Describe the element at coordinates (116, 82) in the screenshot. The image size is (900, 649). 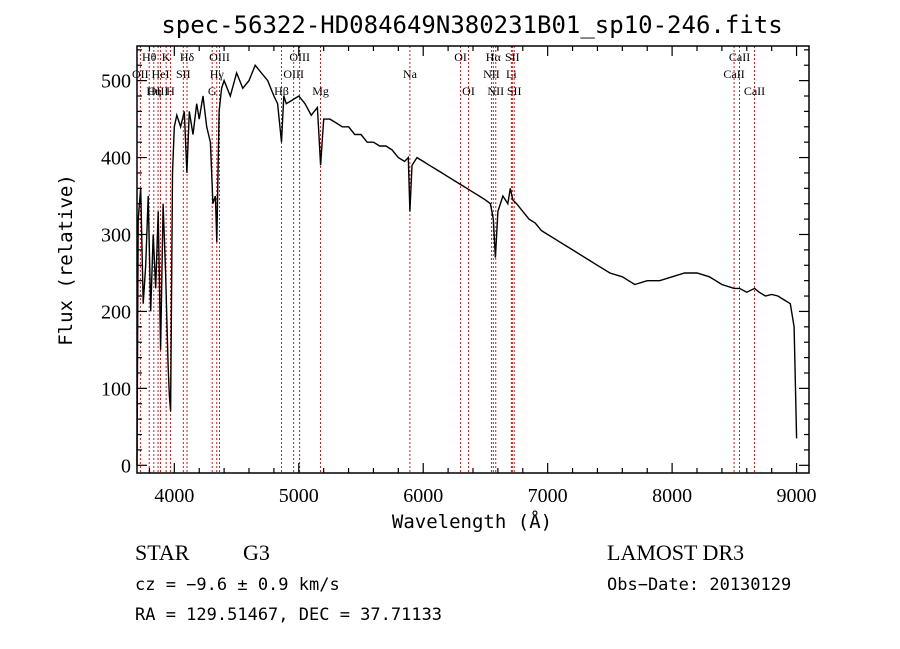
I see `y-tick-label-5: 500` at that location.